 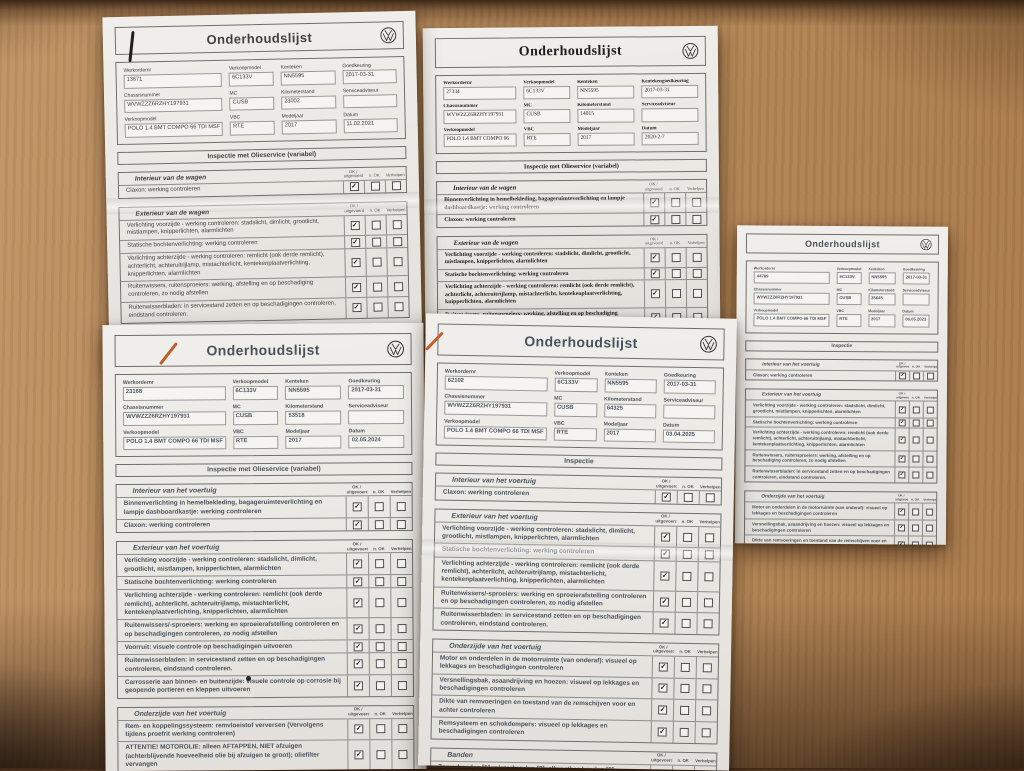 I want to click on field-value: 6C133V, so click(x=849, y=278).